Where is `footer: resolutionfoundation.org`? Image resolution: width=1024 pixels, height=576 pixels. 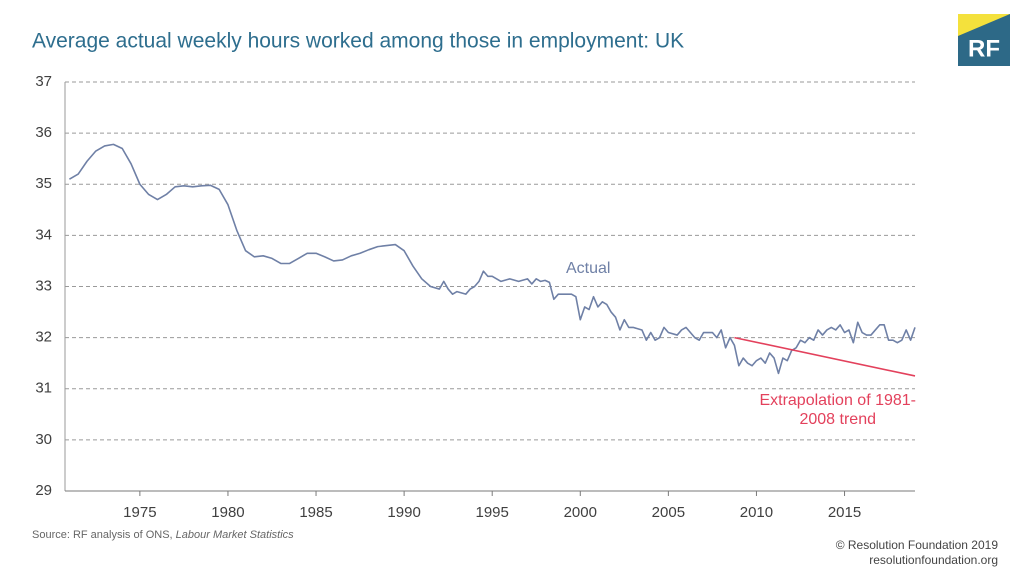
footer: resolutionfoundation.org is located at coordinates (933, 560).